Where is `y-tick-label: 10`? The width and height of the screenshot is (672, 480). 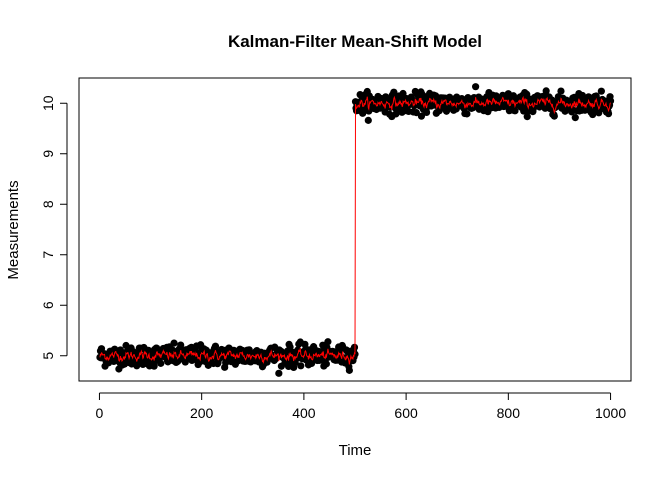
y-tick-label: 10 is located at coordinates (48, 103).